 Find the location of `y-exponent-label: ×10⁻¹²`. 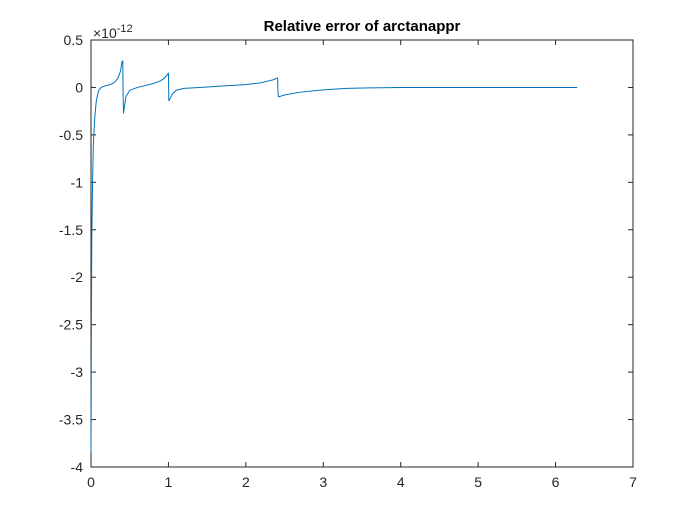

y-exponent-label: ×10⁻¹² is located at coordinates (113, 32).